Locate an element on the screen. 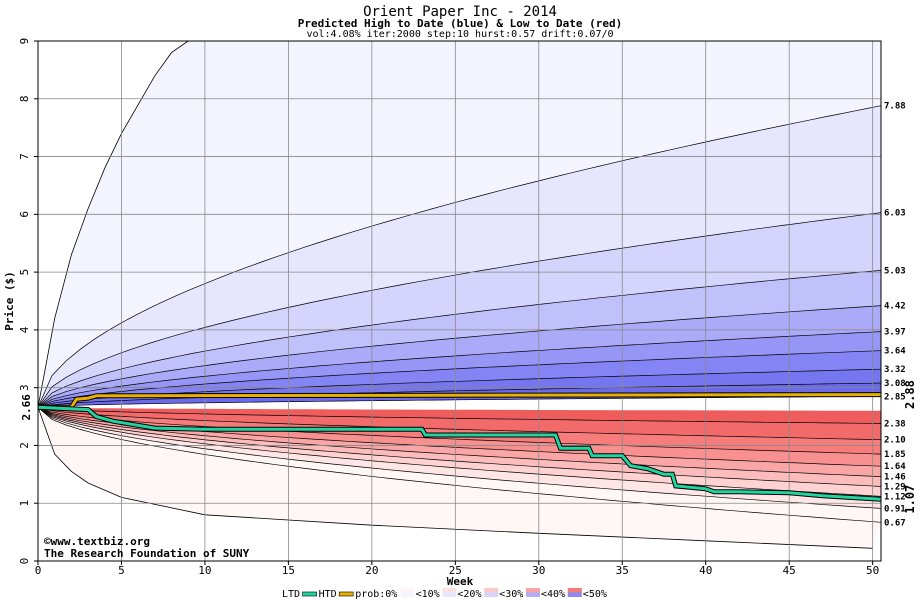  band-end-label: 3.97 is located at coordinates (895, 333).